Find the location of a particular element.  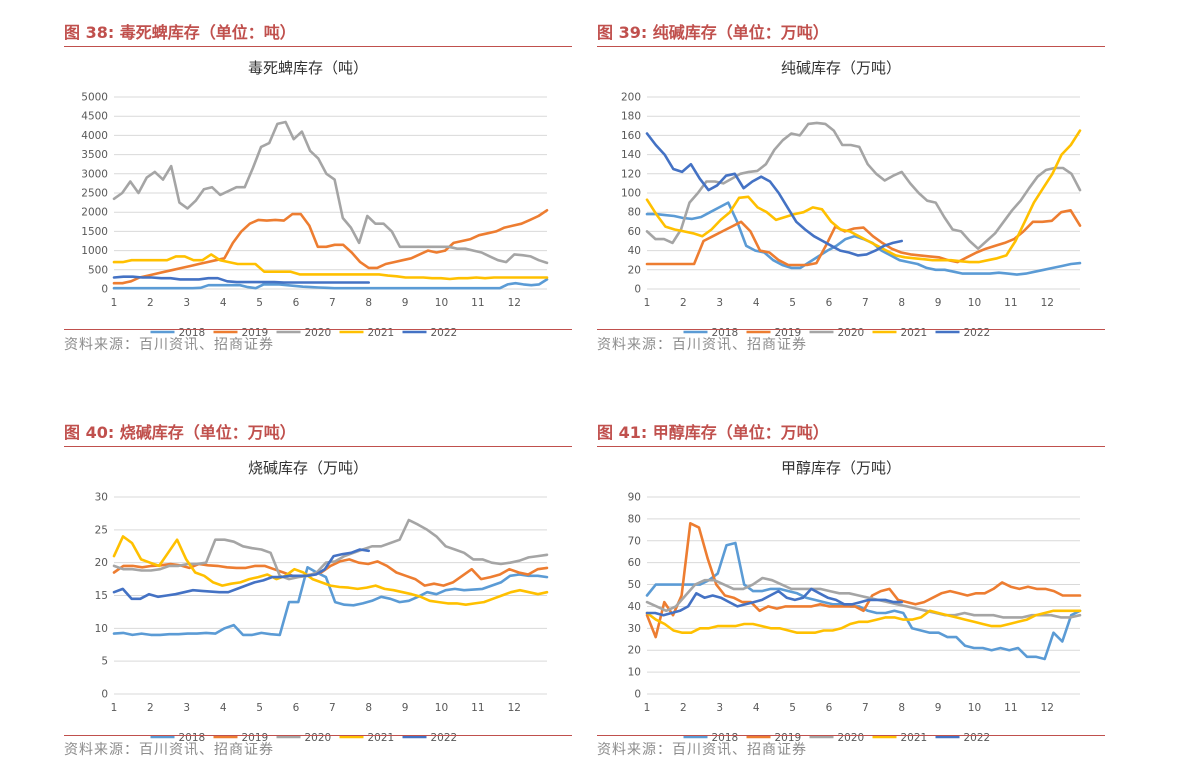

figure-label: 图 38: 毒死蜱库存（单位：吨） is located at coordinates (180, 32).